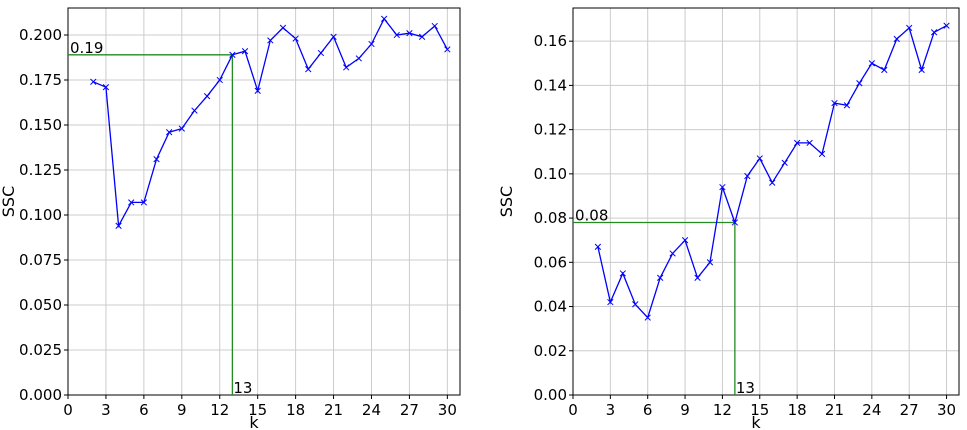 The height and width of the screenshot is (430, 967). I want to click on x-tick-label: 9, so click(685, 410).